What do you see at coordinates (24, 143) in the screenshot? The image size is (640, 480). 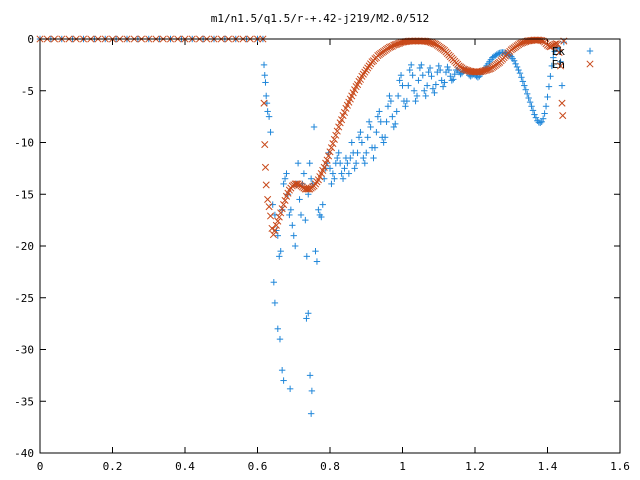 I see `y-tick-label: -10` at bounding box center [24, 143].